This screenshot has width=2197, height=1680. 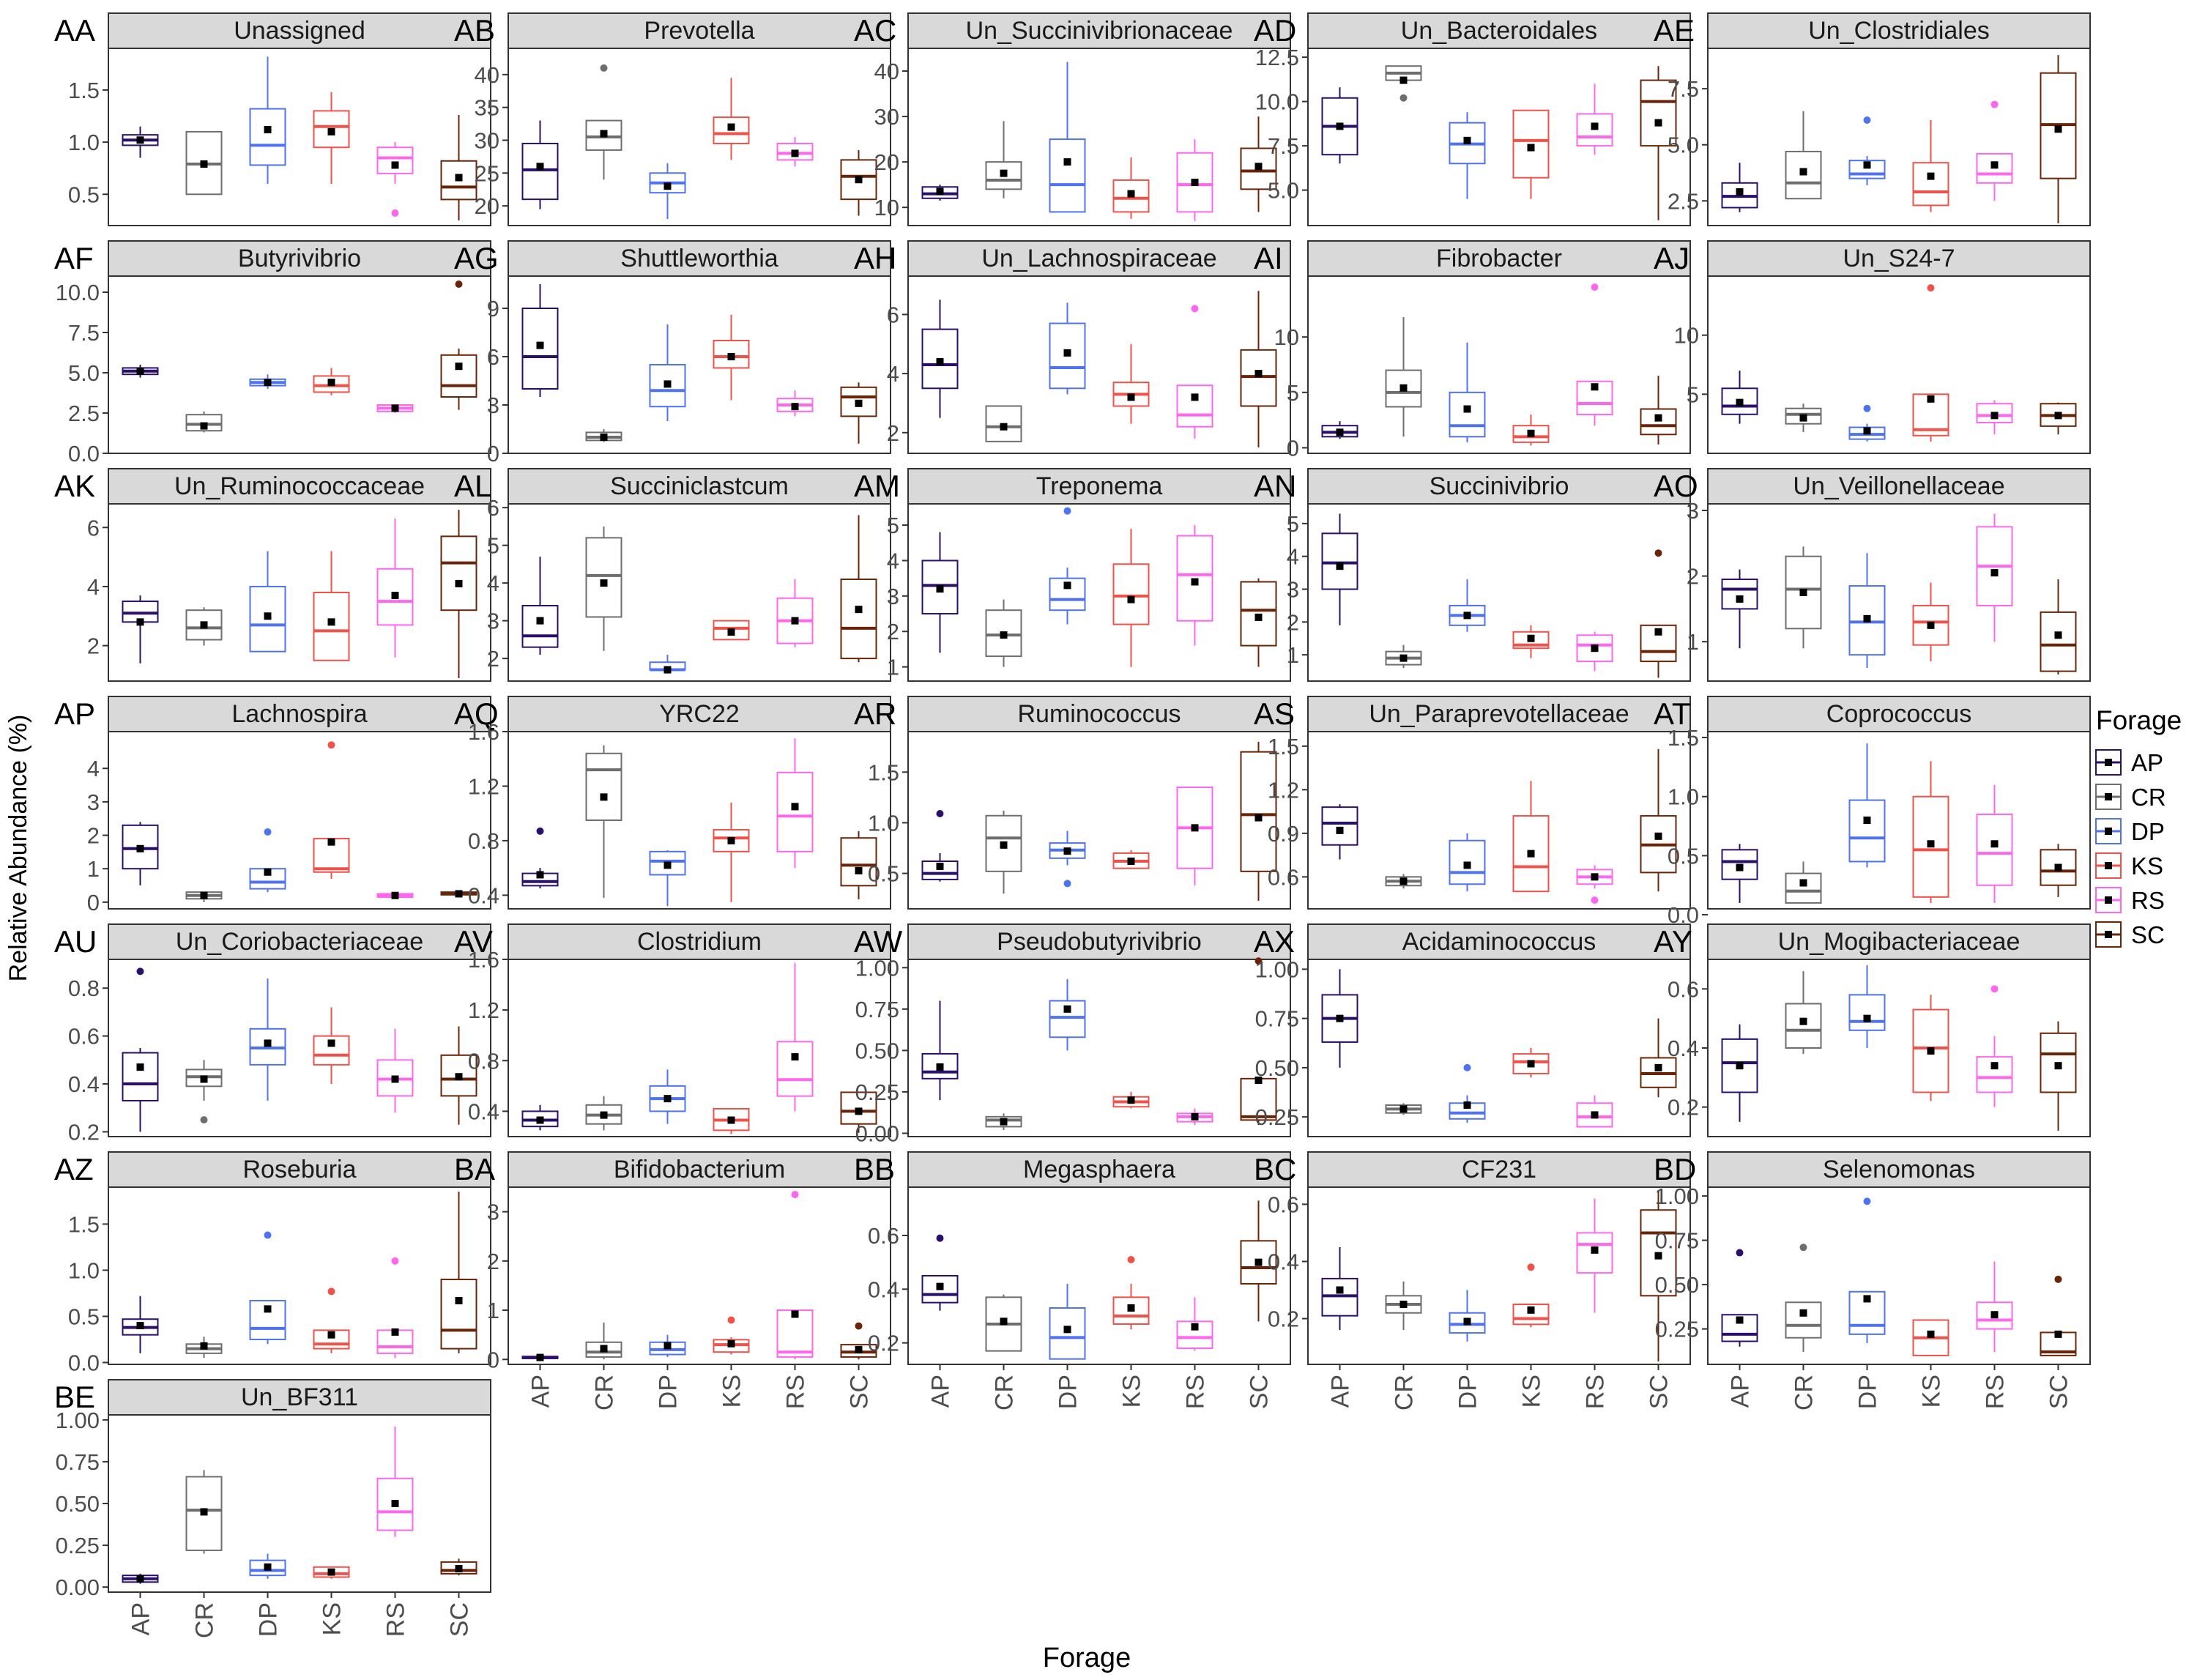 What do you see at coordinates (78, 1462) in the screenshot?
I see `y-tick-label: 0.75` at bounding box center [78, 1462].